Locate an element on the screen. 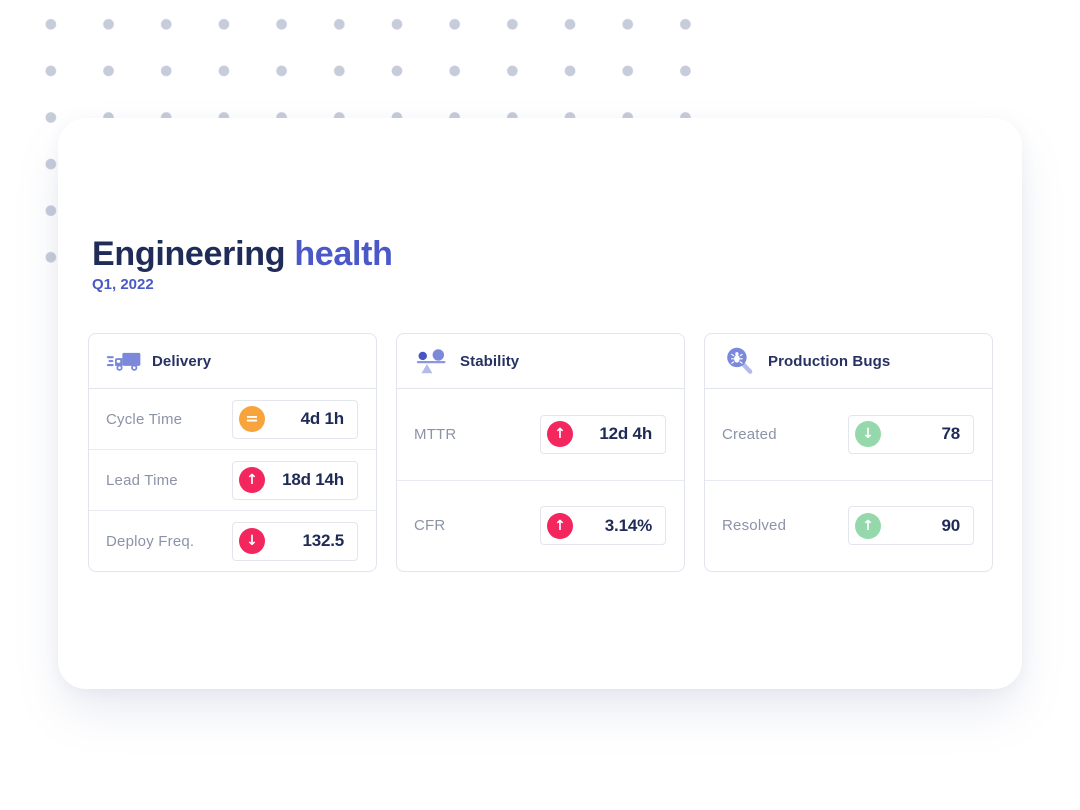 This screenshot has height=810, width=1080. metric-card-title: Production Bugs is located at coordinates (829, 361).